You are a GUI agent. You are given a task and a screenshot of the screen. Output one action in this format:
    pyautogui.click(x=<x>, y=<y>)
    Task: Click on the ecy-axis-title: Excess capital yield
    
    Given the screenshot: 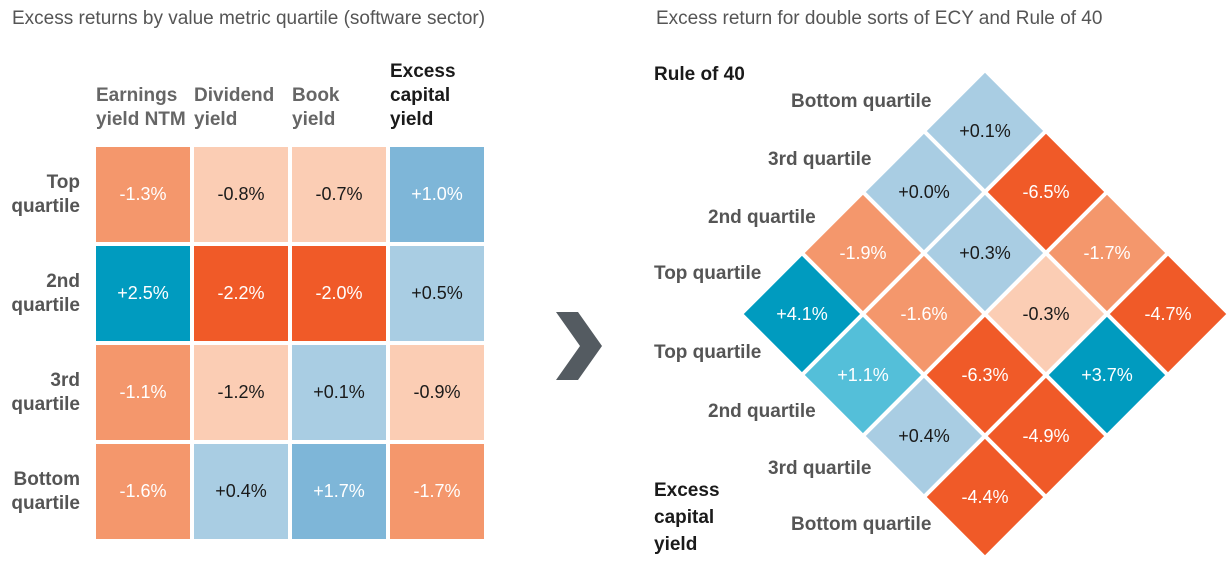 What is the action you would take?
    pyautogui.click(x=687, y=517)
    